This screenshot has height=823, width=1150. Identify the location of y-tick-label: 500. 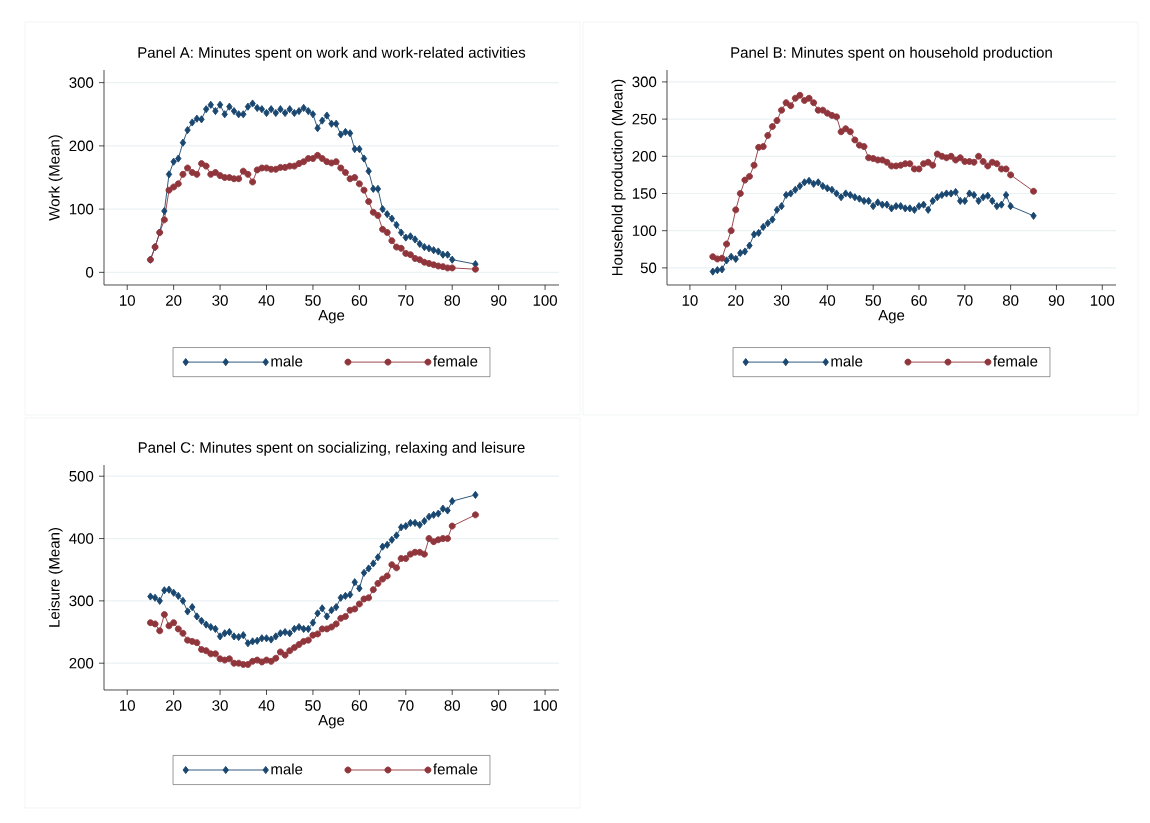
(81, 476).